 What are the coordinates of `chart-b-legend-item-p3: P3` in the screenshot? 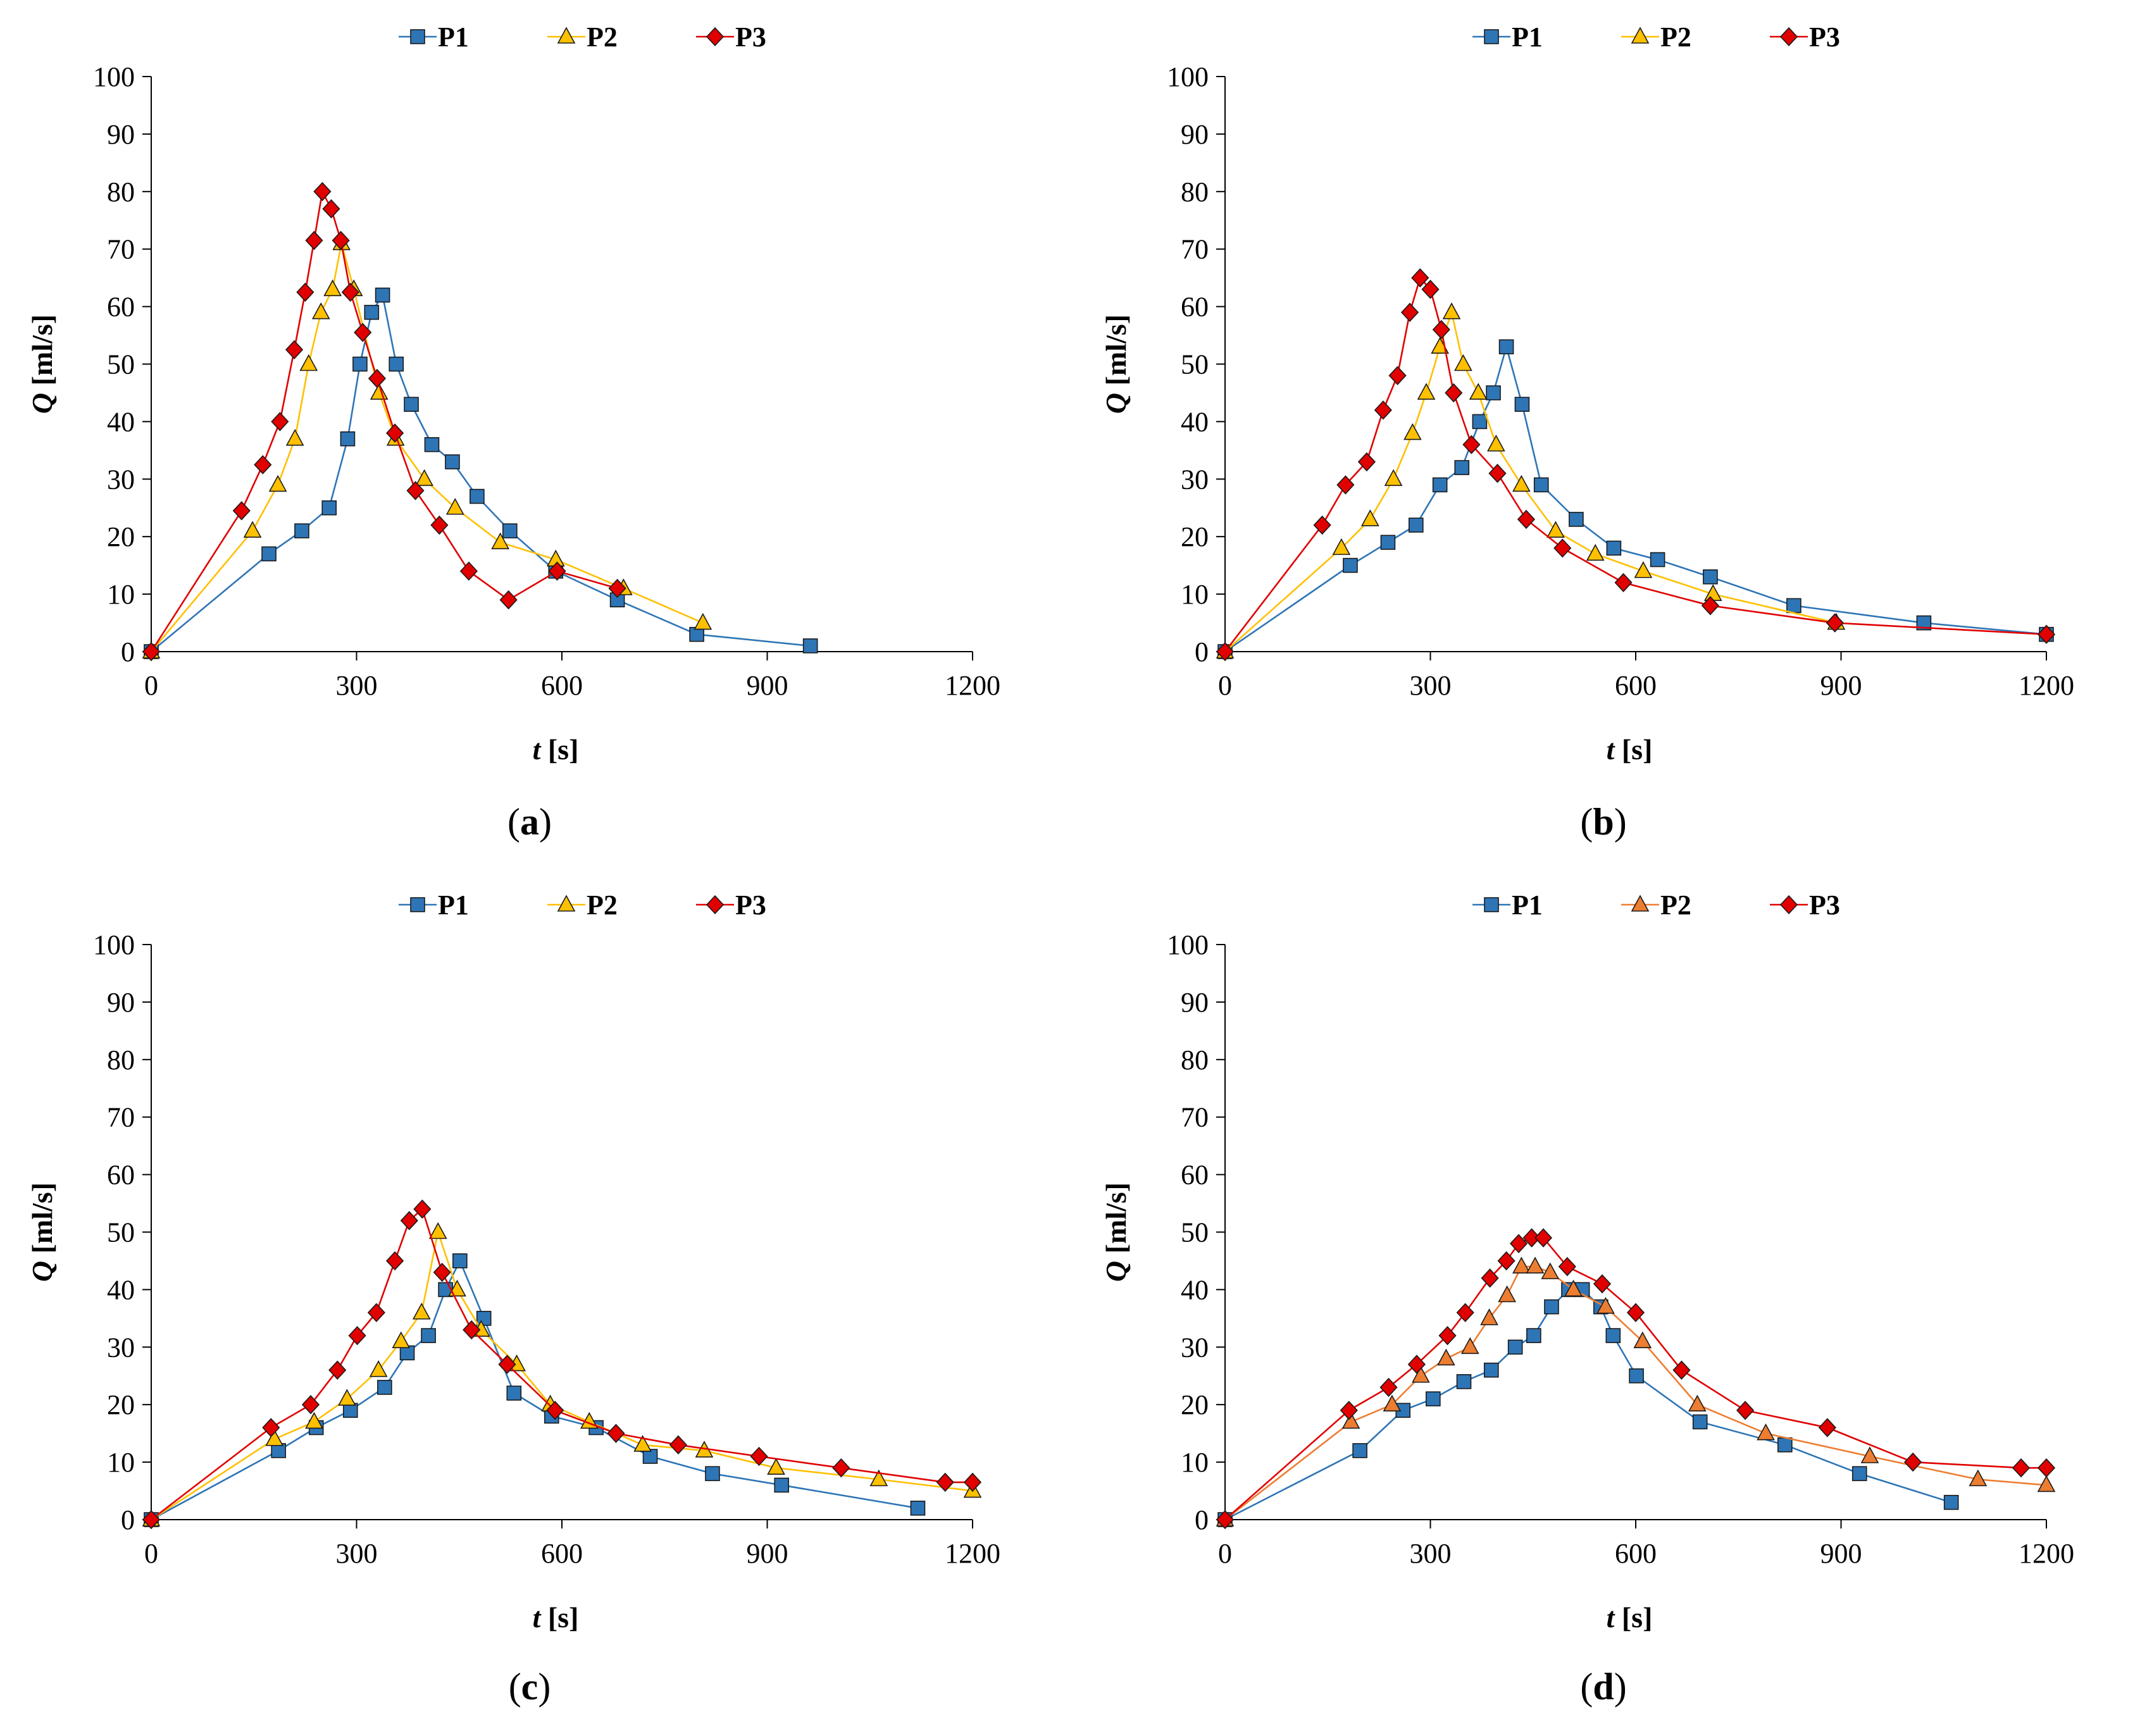 It's located at (1805, 37).